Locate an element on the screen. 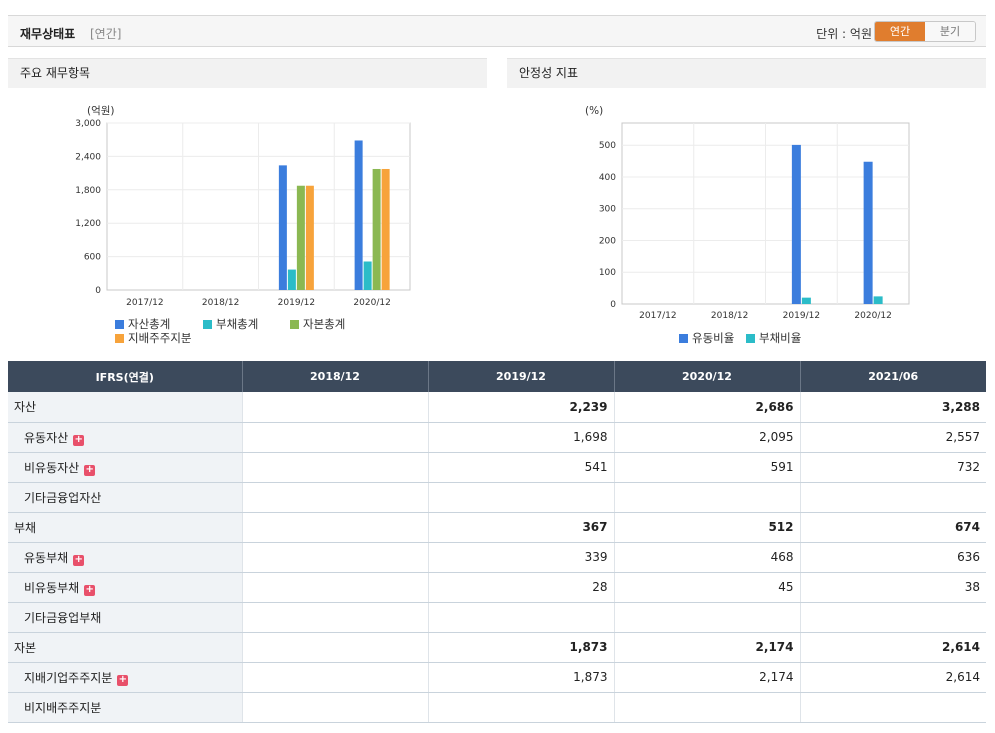  y-axis-label: (%) is located at coordinates (594, 111).